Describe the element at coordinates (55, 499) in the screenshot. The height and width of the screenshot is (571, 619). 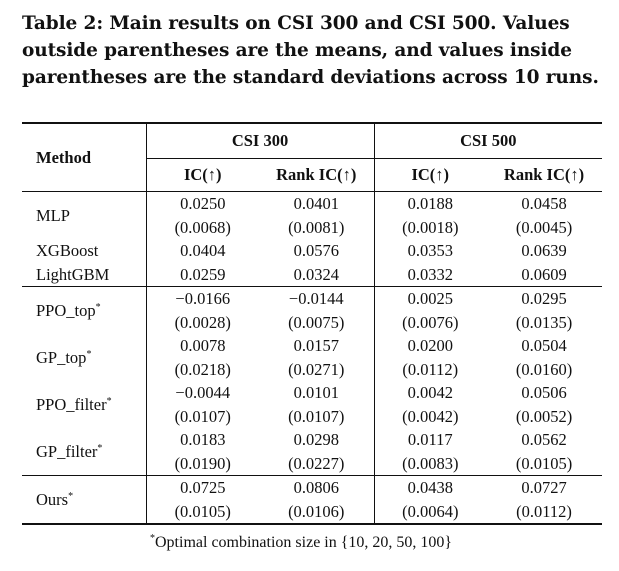
I see `method-label: Ours*` at that location.